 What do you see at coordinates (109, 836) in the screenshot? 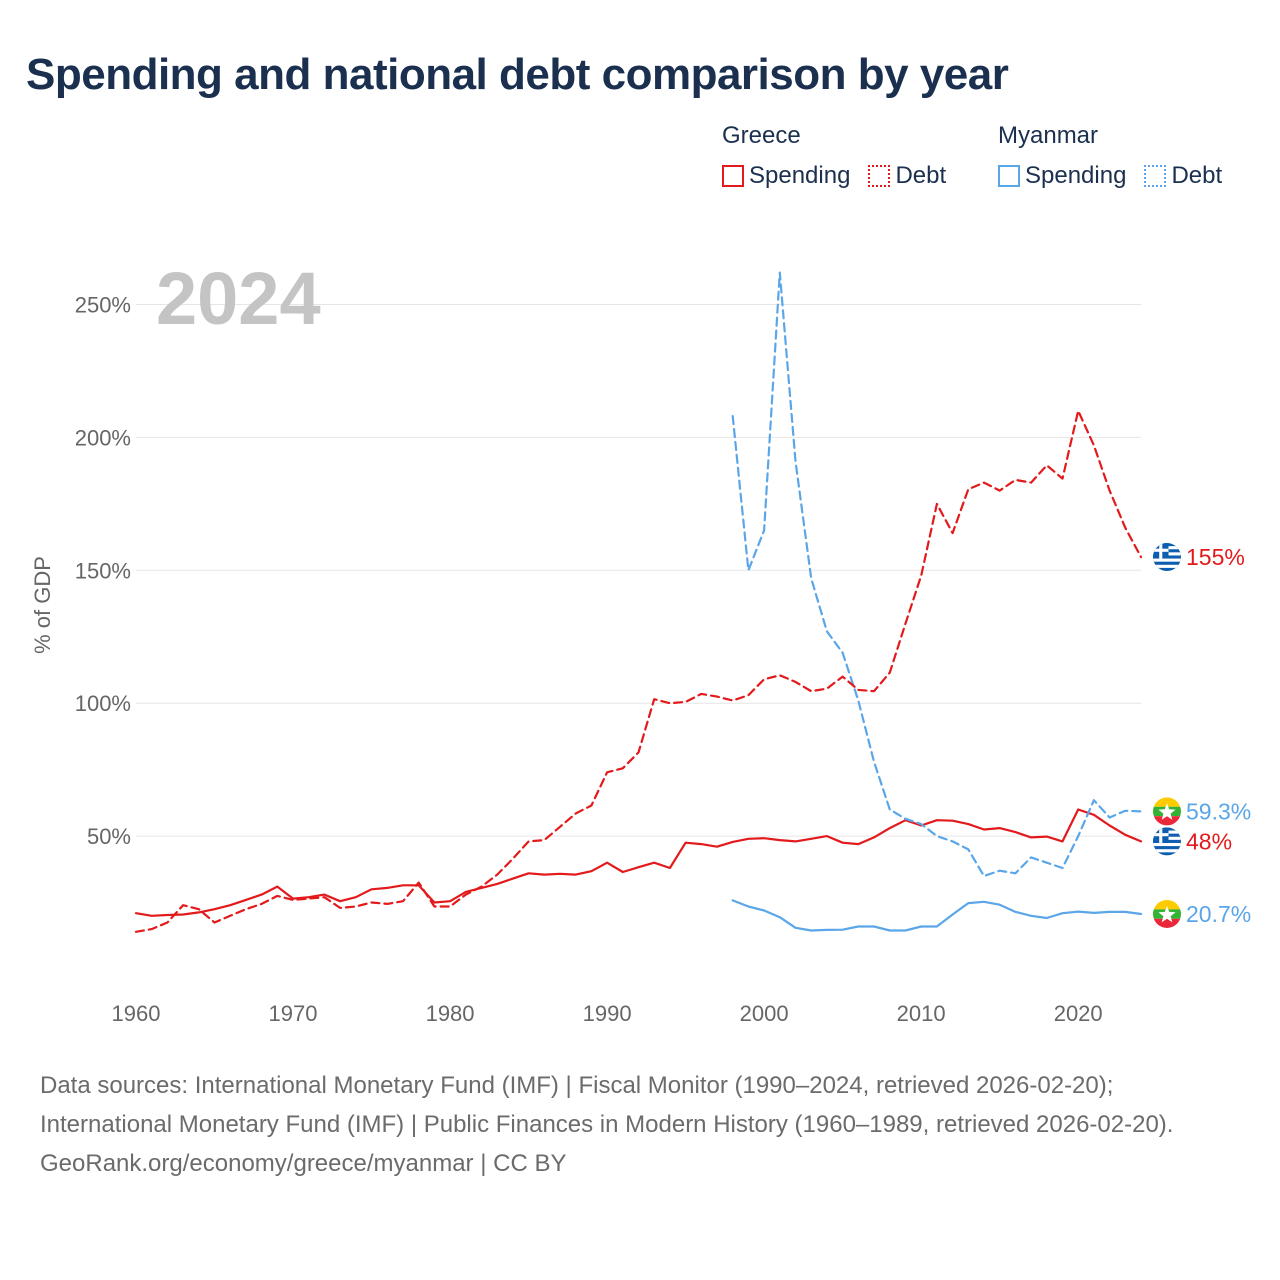
I see `y-tick-label: 50%` at bounding box center [109, 836].